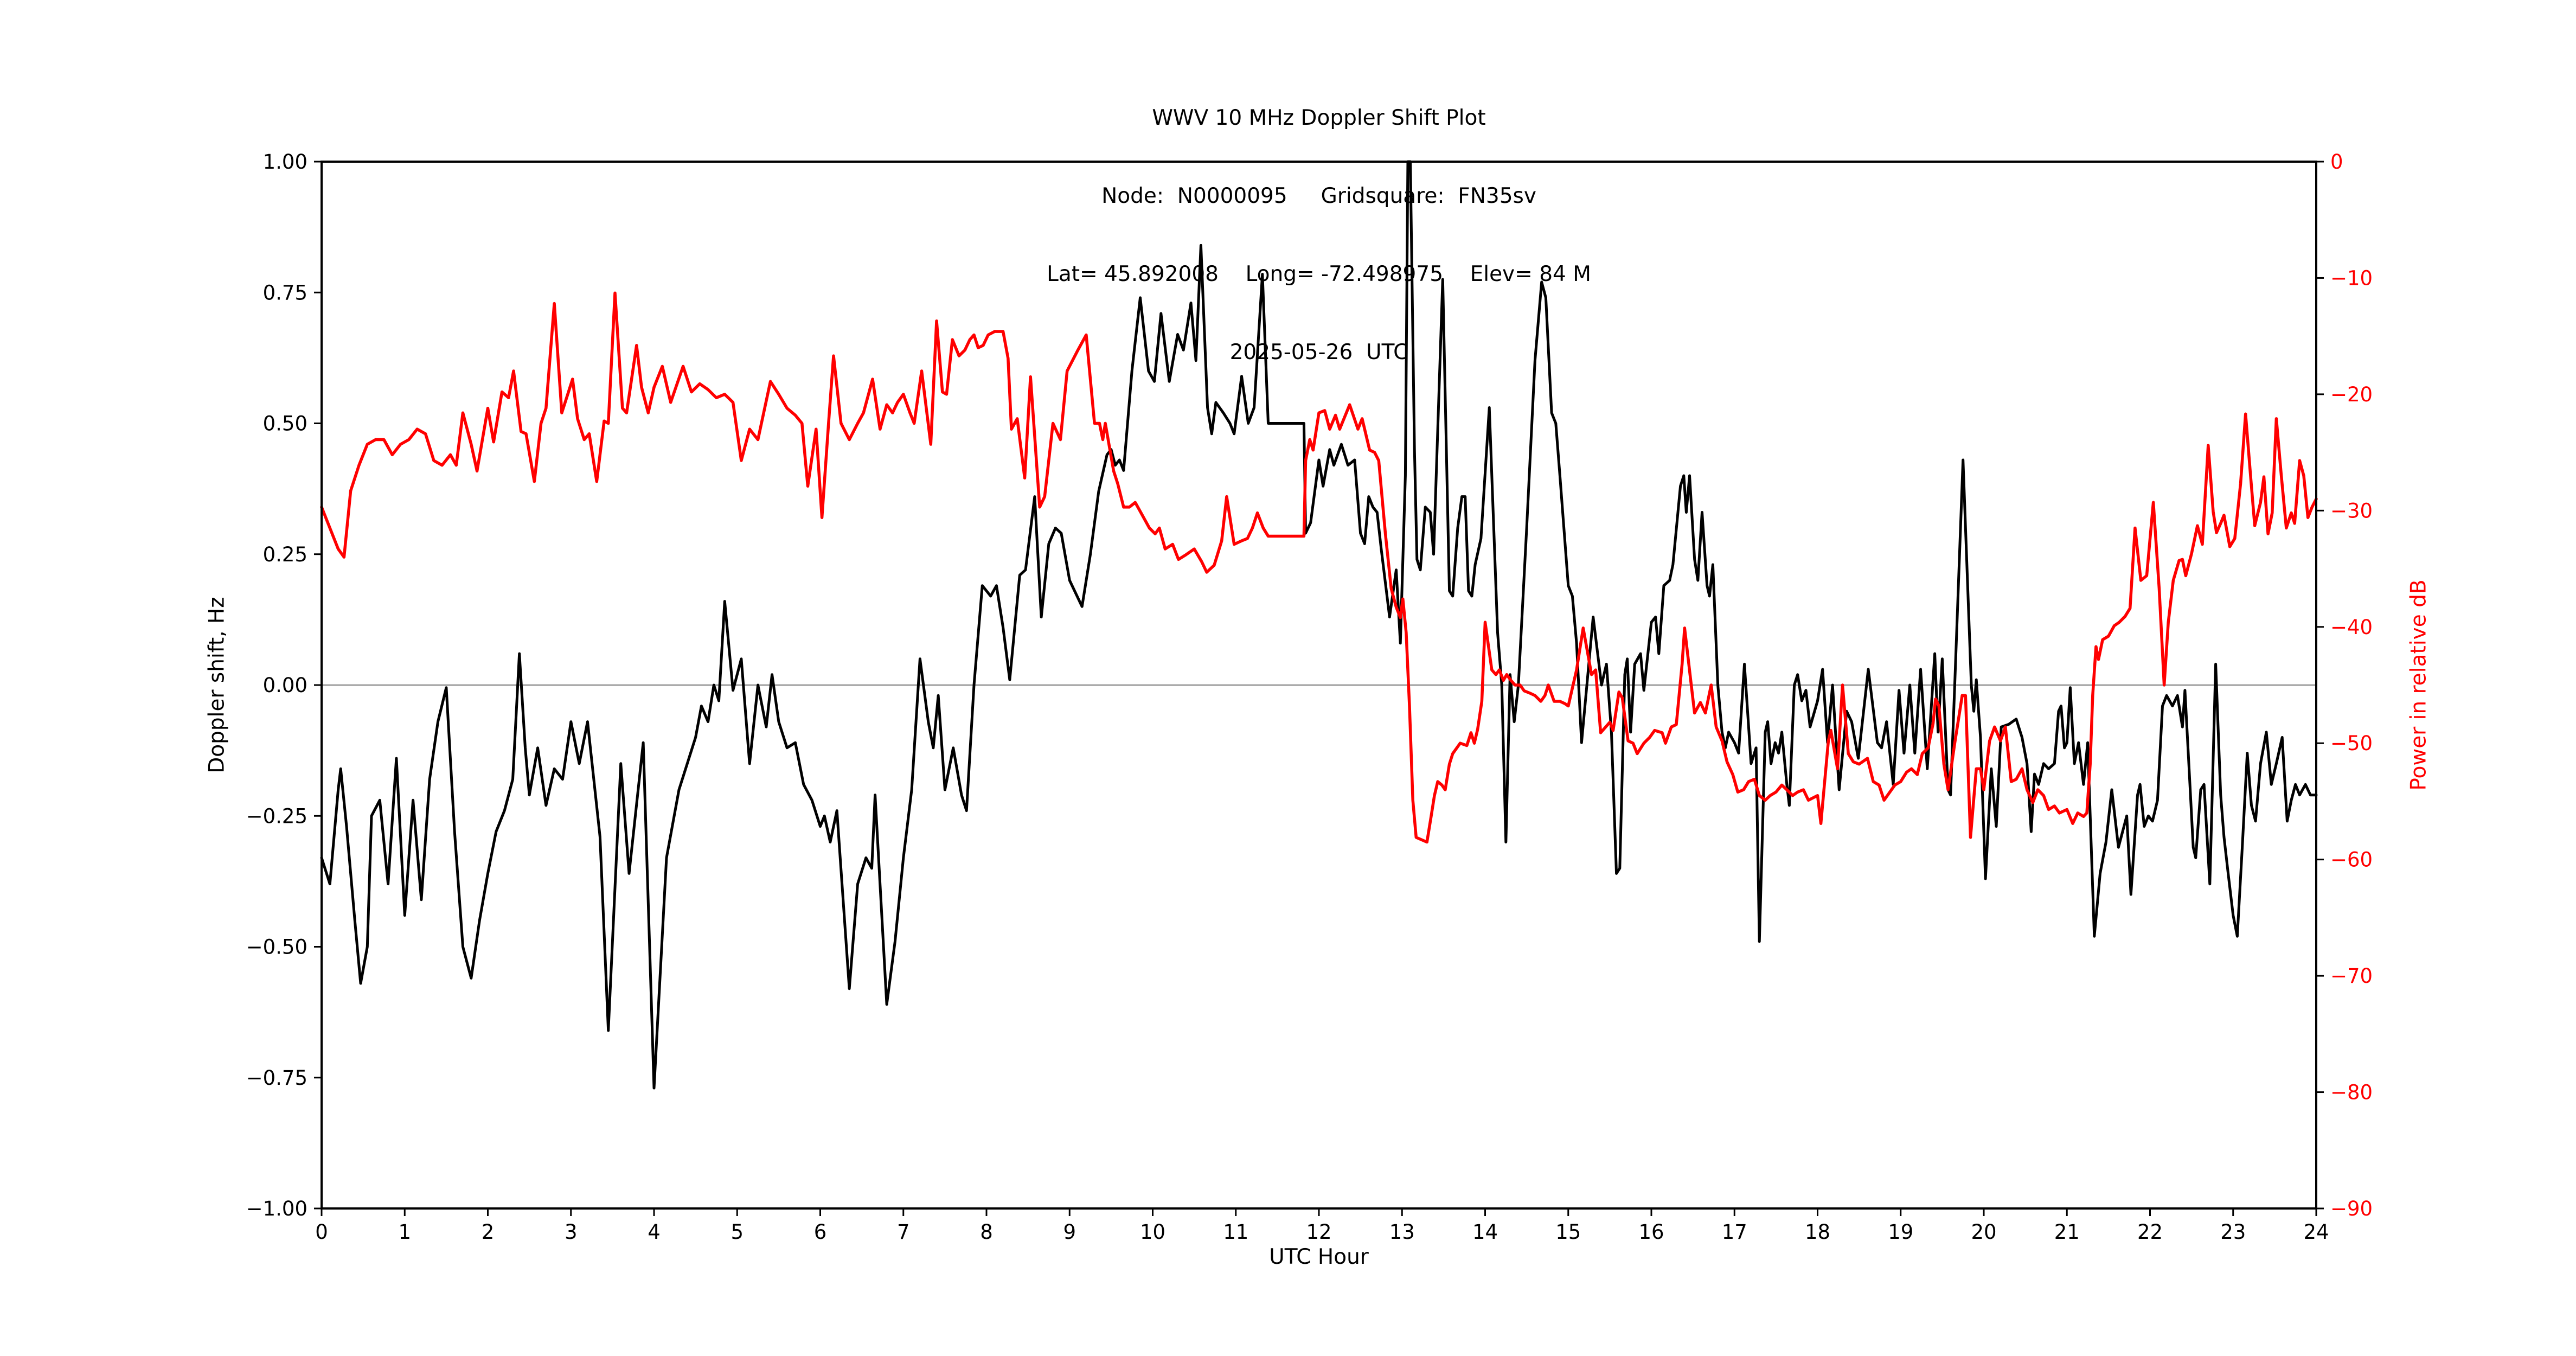 The image size is (2576, 1356). I want to click on y-right-tick-label: −30, so click(2351, 510).